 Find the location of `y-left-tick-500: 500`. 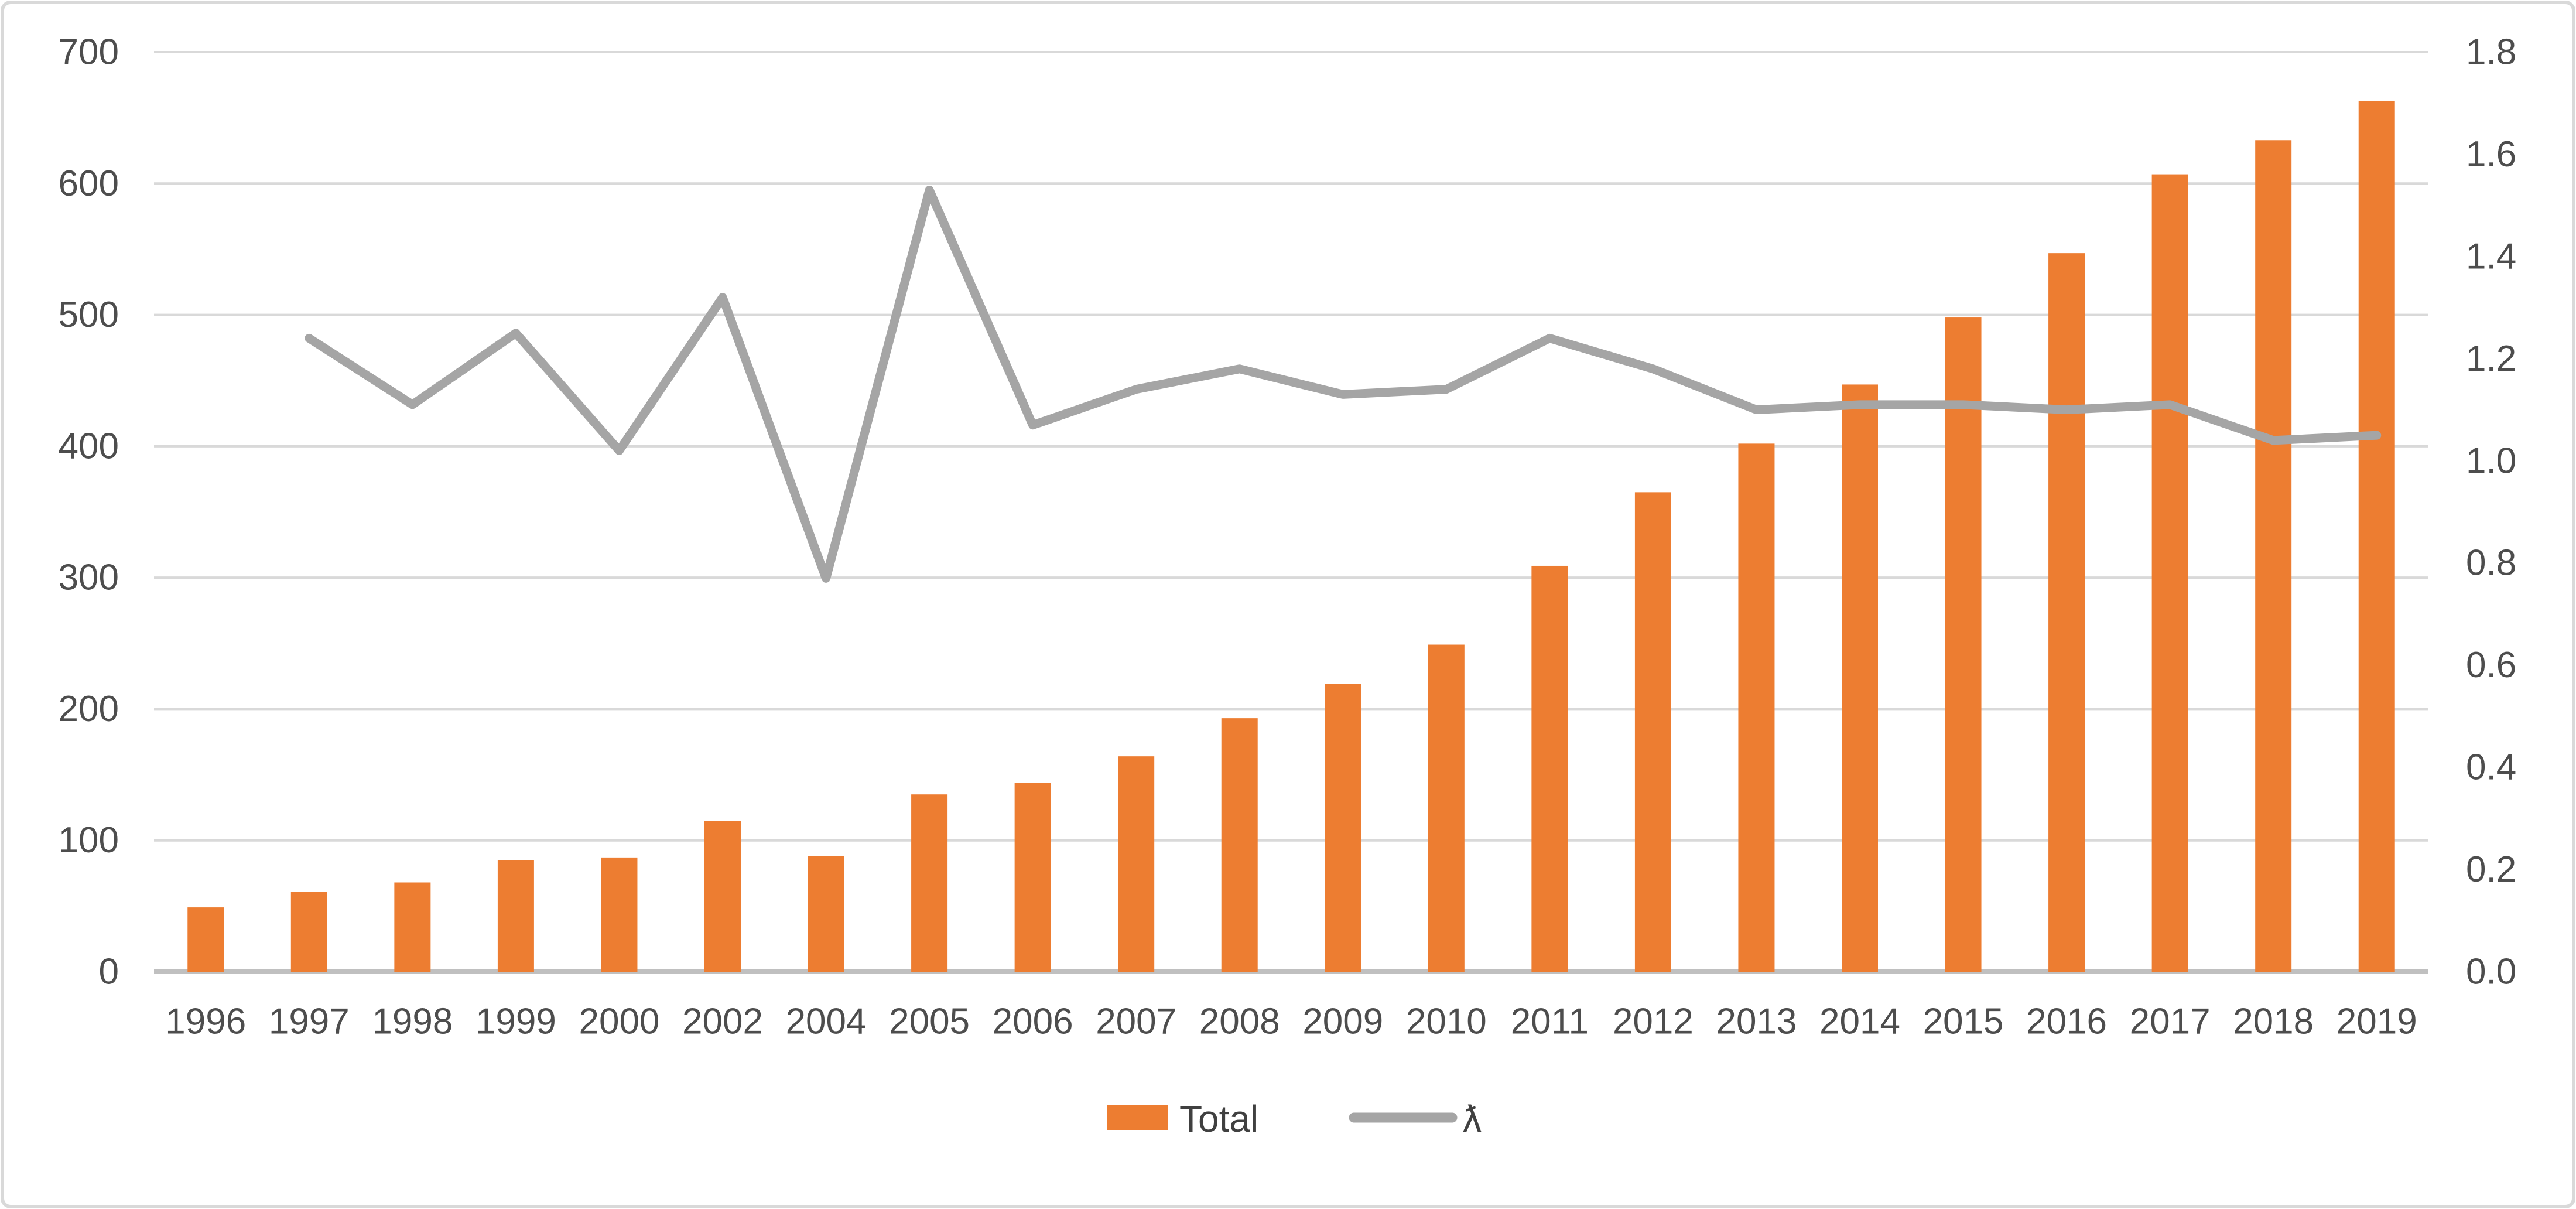

y-left-tick-500: 500 is located at coordinates (89, 315).